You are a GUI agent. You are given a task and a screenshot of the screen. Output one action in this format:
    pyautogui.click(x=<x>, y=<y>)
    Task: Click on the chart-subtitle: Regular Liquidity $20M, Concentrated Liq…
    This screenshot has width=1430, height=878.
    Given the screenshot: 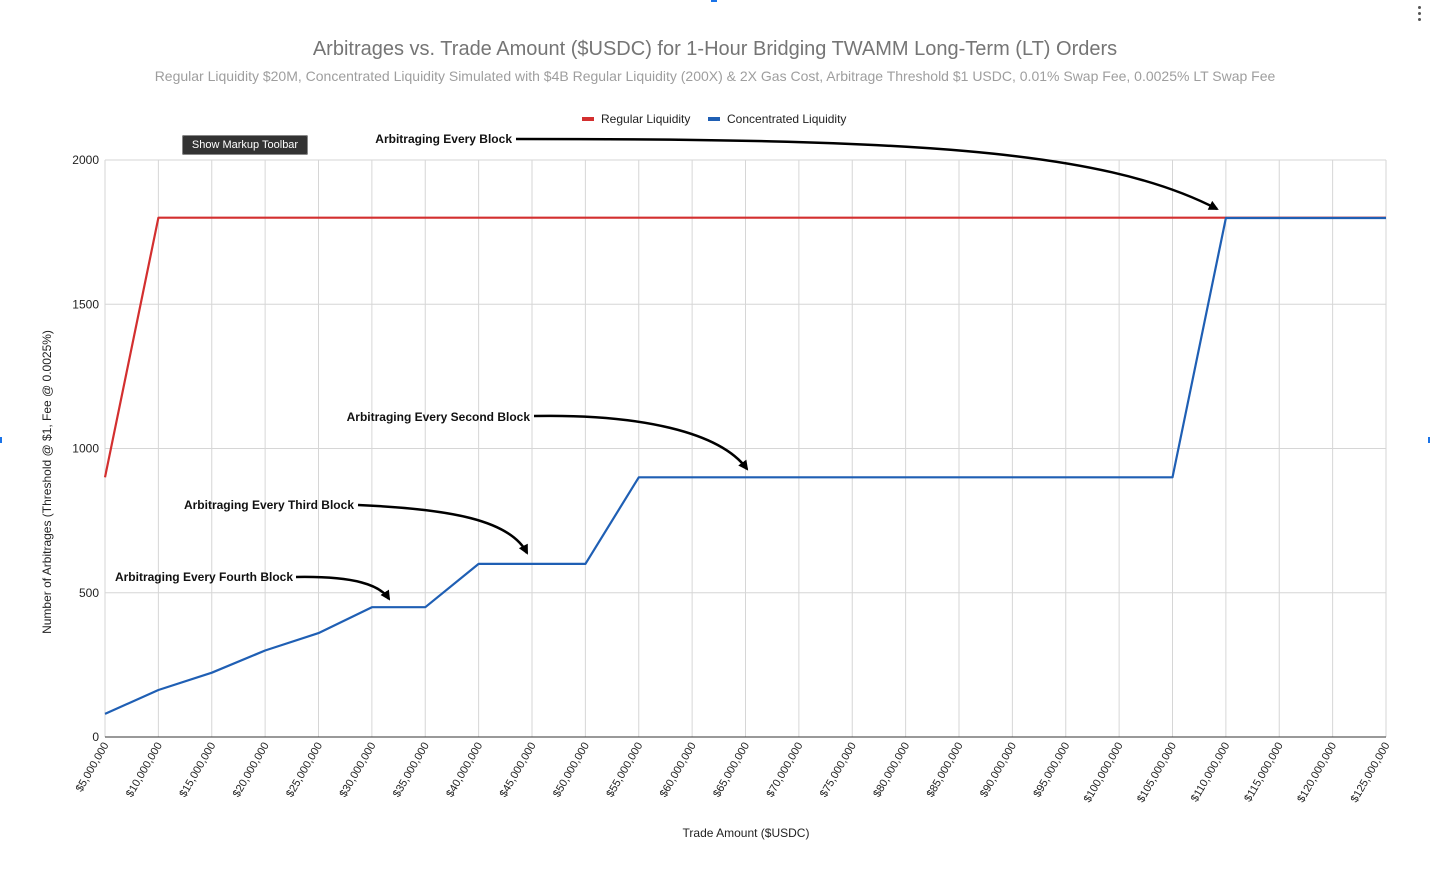 What is the action you would take?
    pyautogui.click(x=715, y=76)
    